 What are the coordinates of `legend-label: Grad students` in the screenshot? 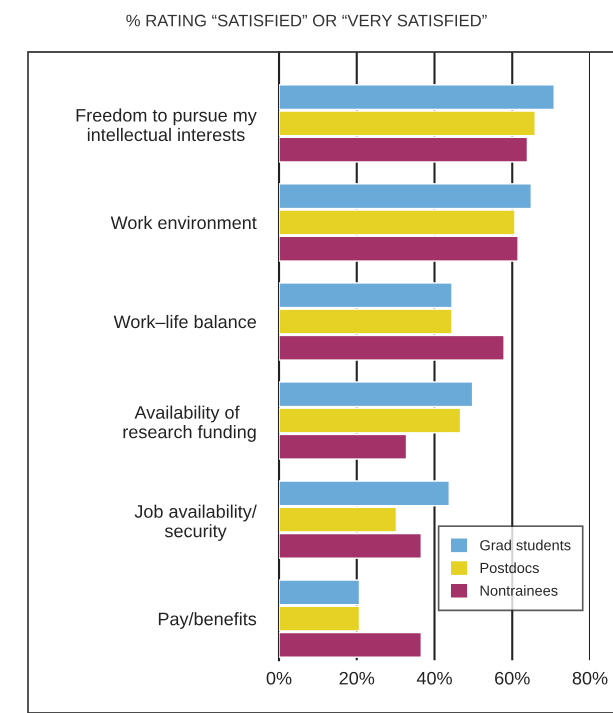 It's located at (525, 545).